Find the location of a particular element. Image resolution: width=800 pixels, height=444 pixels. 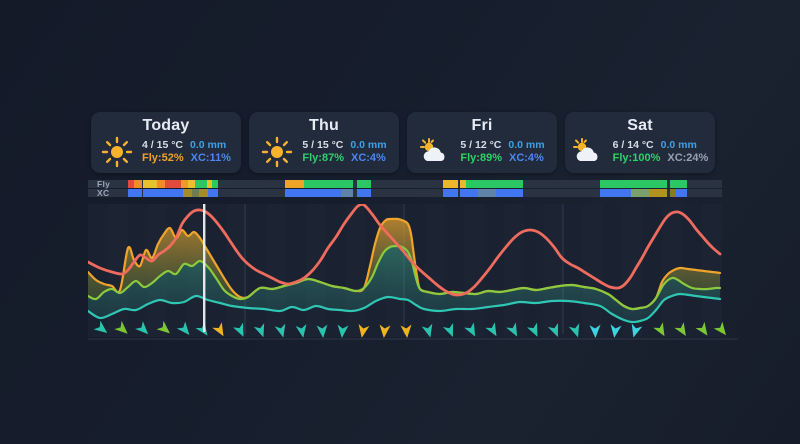

xc-quality-bar: XC is located at coordinates (405, 193).